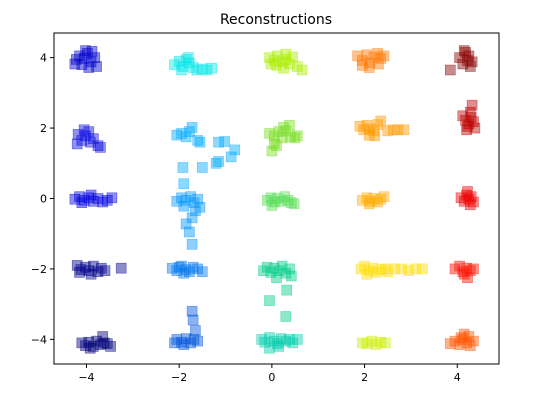  Describe the element at coordinates (86, 377) in the screenshot. I see `x-tick-label: −4` at that location.